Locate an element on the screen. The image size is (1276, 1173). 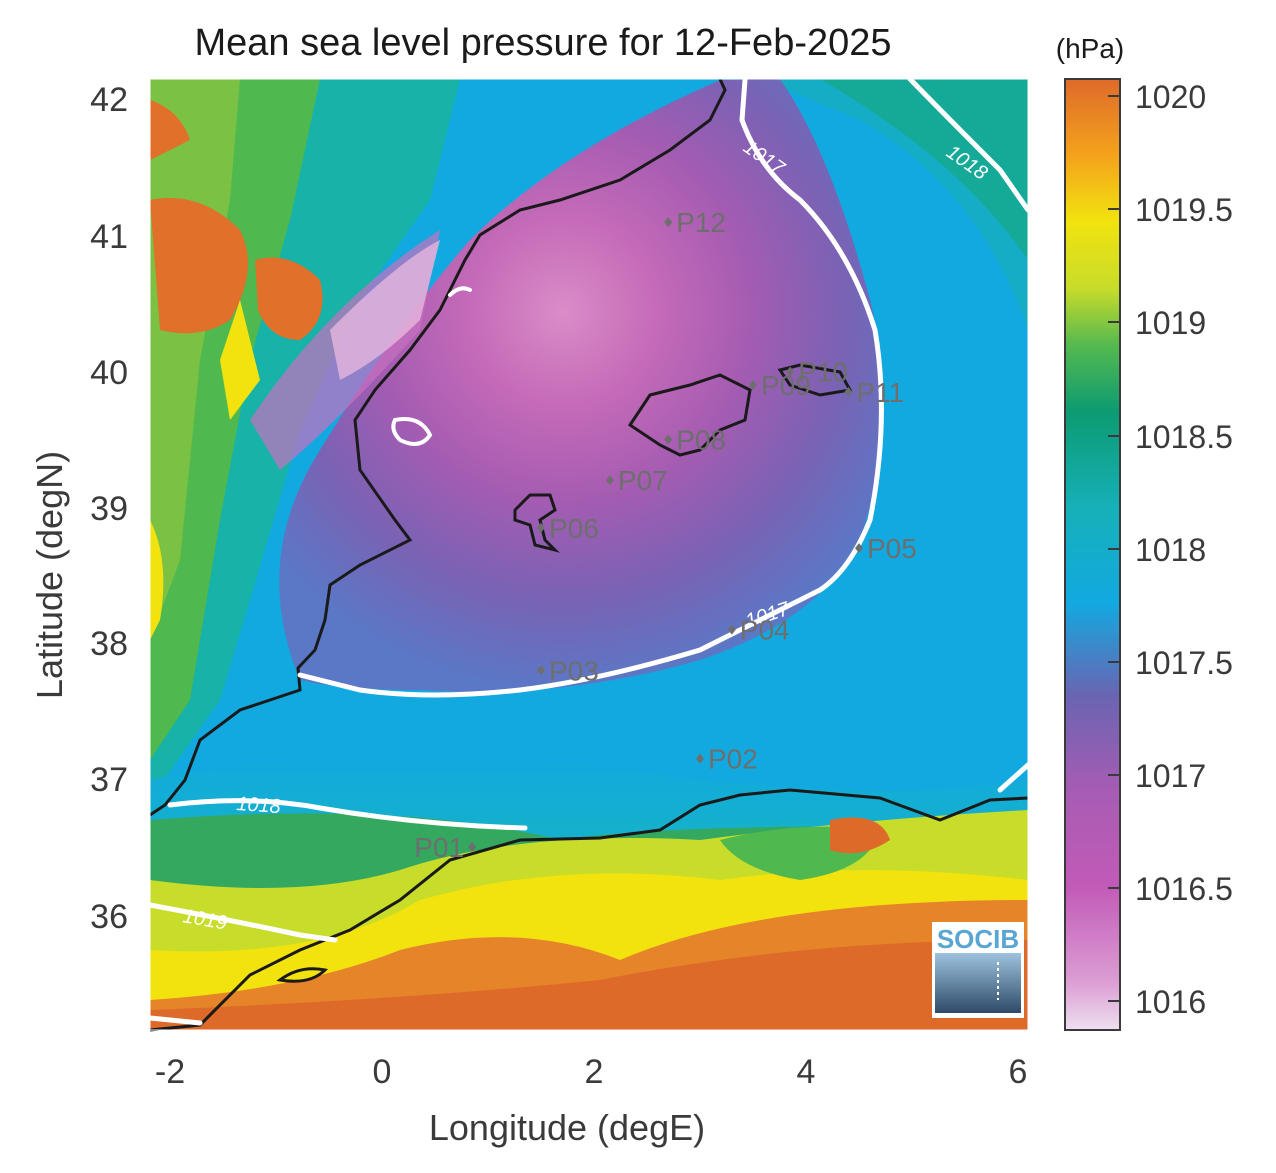
station-label: P07 is located at coordinates (643, 480).